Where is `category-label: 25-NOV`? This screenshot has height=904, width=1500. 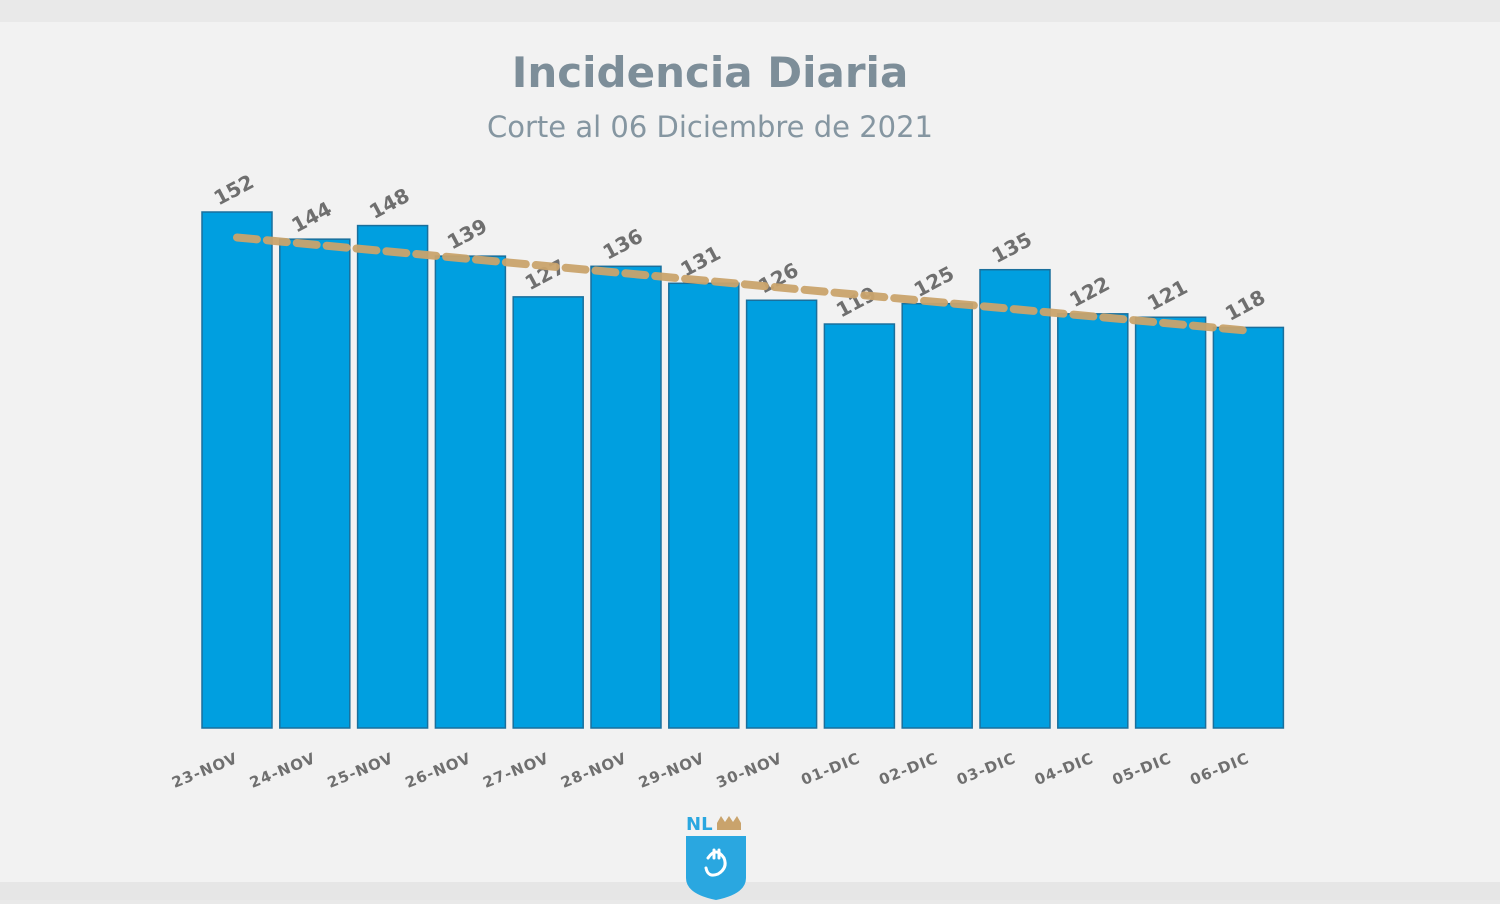
category-label: 25-NOV is located at coordinates (360, 770).